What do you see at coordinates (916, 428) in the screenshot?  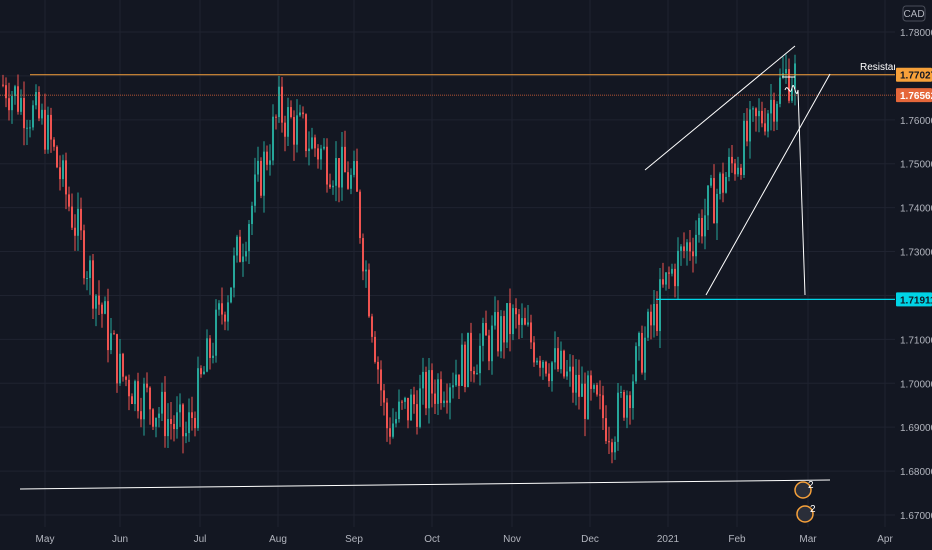 I see `y-tick-label: 1.69000` at bounding box center [916, 428].